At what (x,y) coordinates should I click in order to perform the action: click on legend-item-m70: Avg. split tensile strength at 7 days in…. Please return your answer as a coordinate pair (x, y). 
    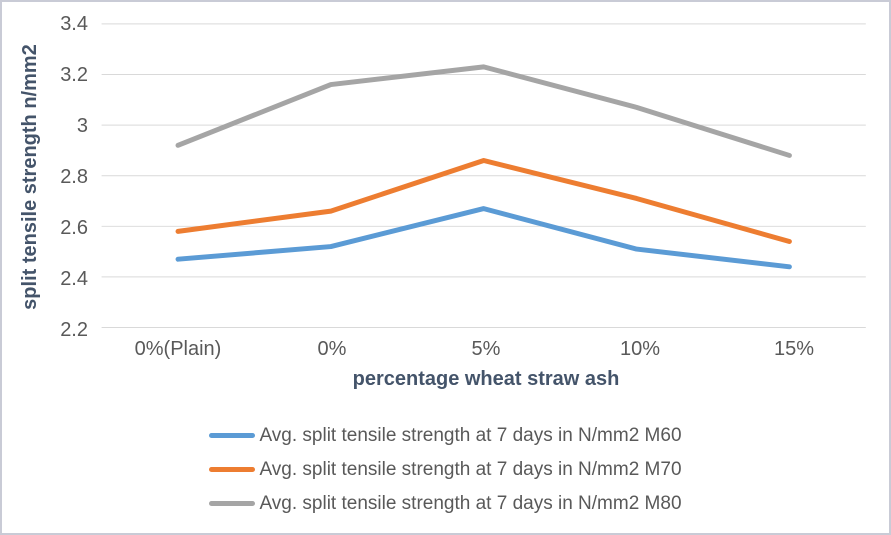
    Looking at the image, I should click on (445, 469).